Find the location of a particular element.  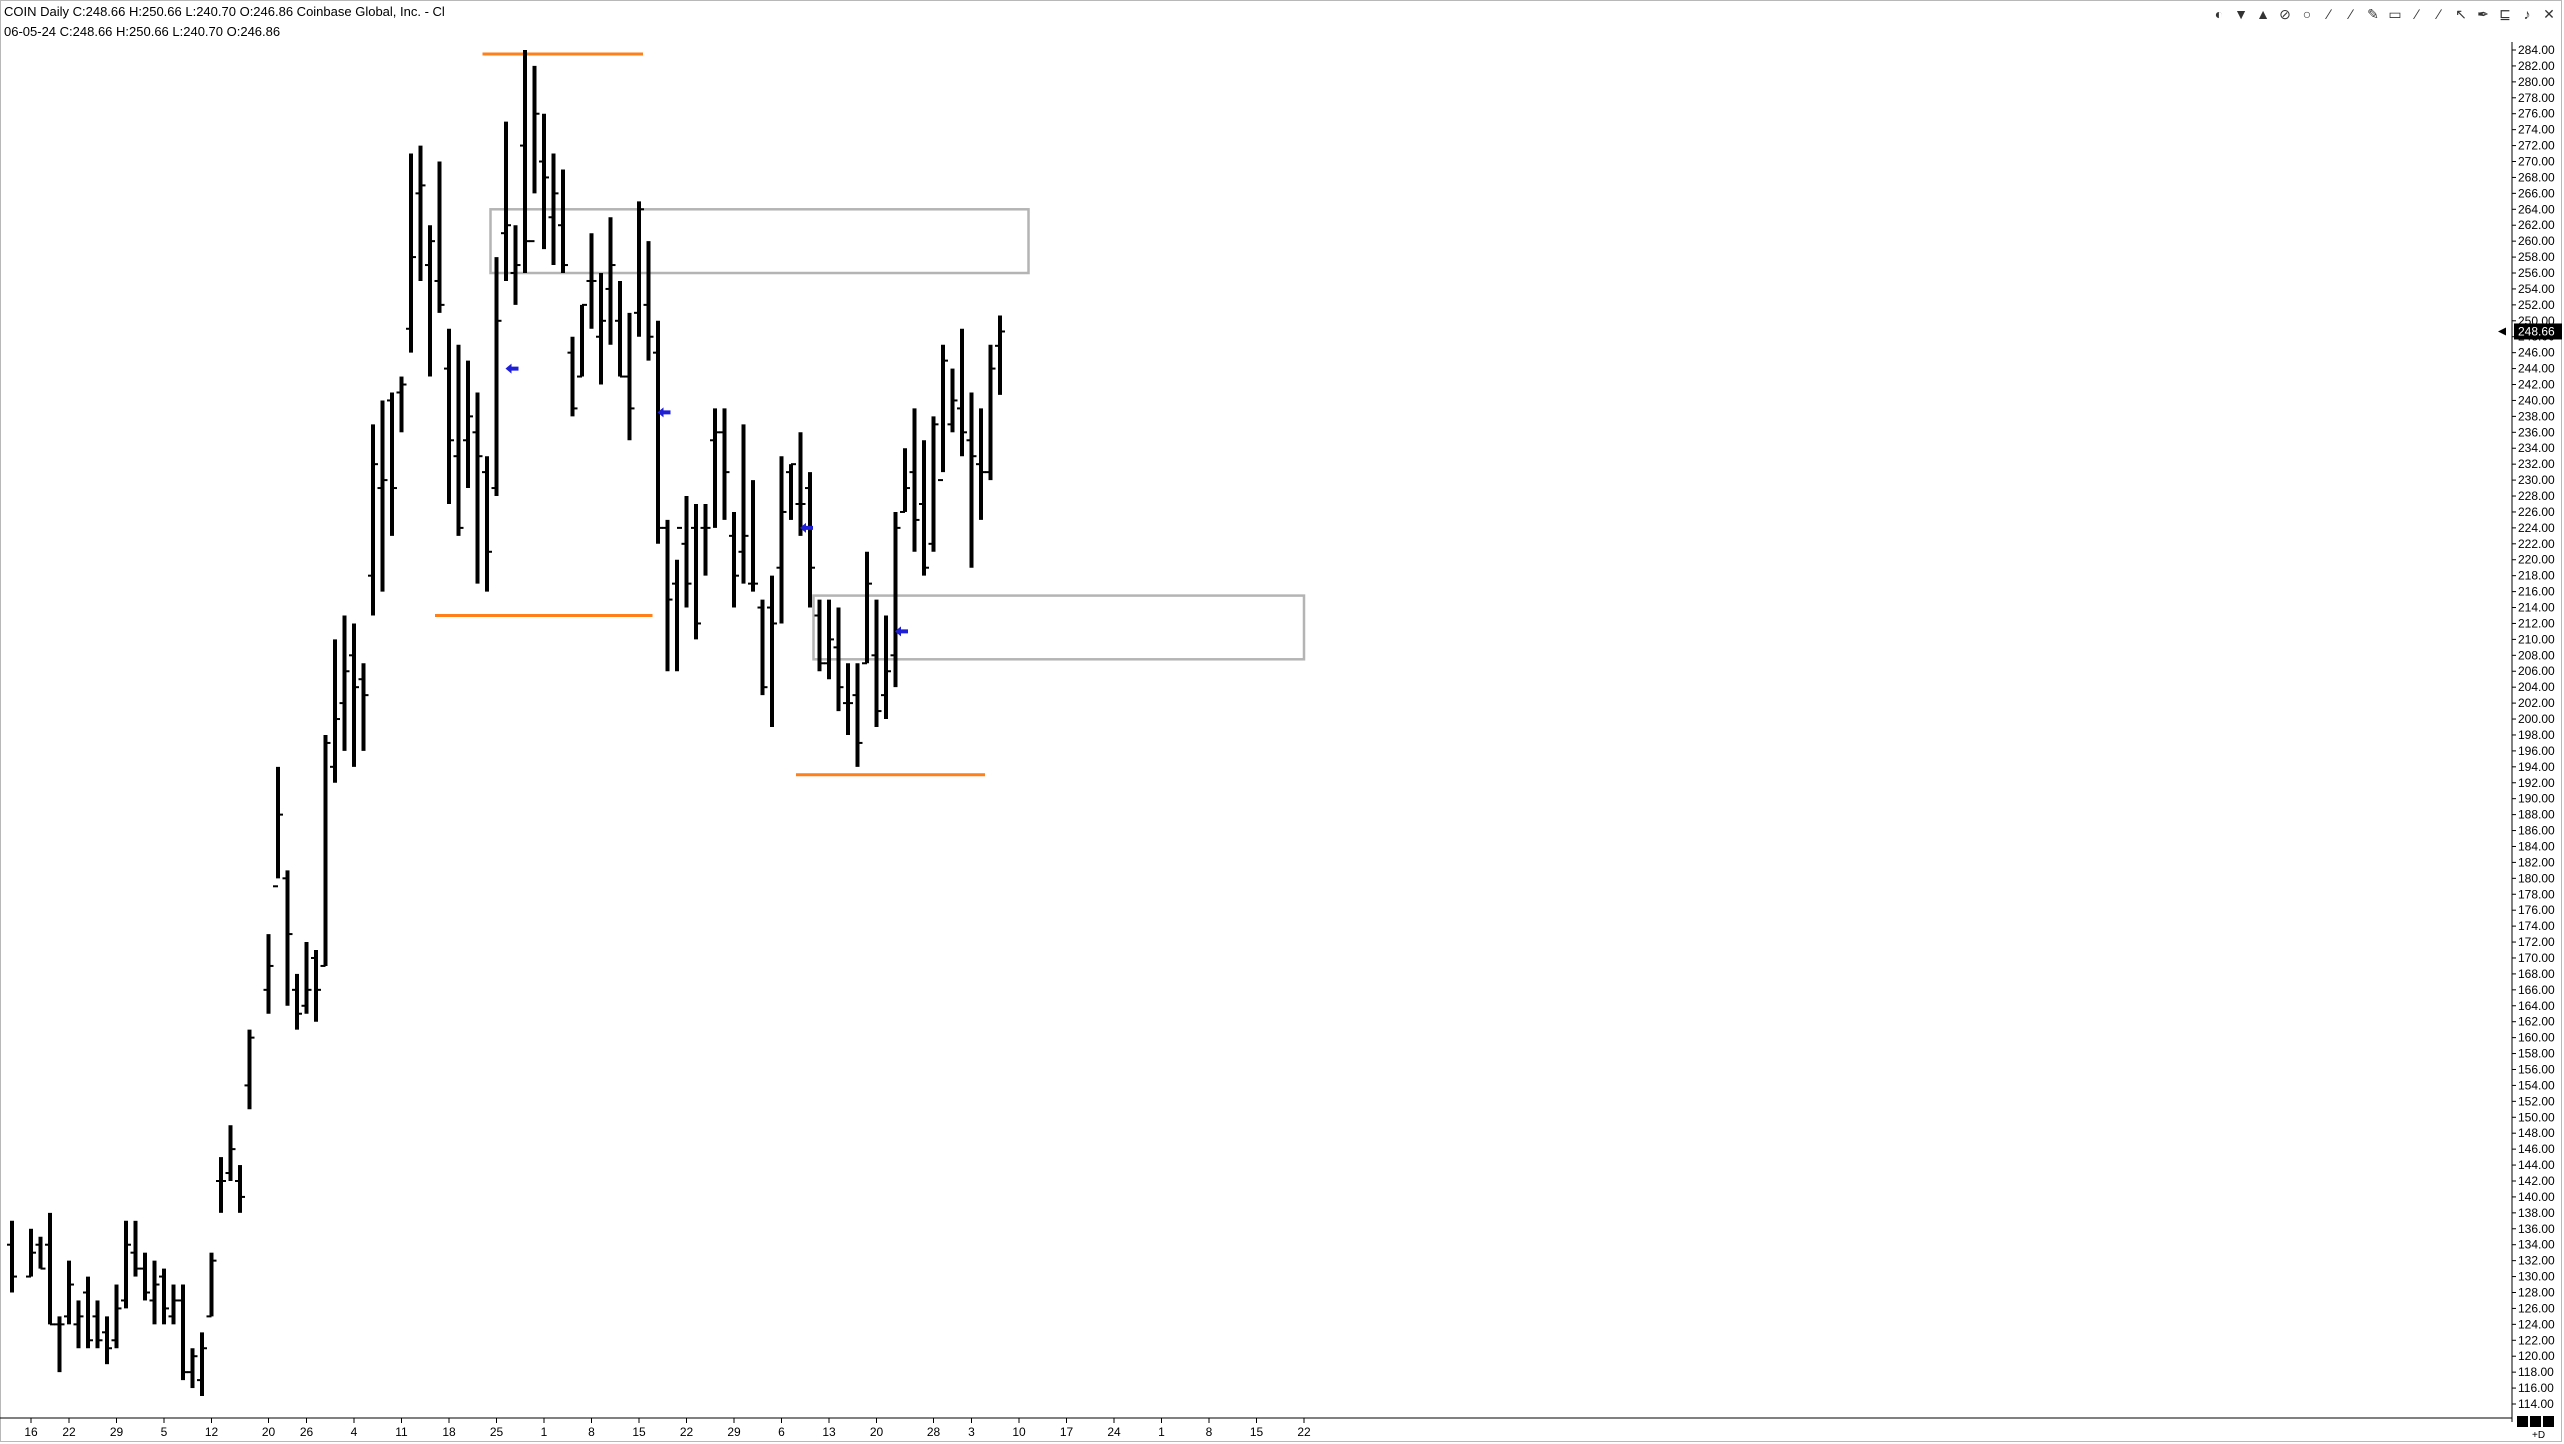

price-tick-label: 146.00 is located at coordinates (2536, 1149).